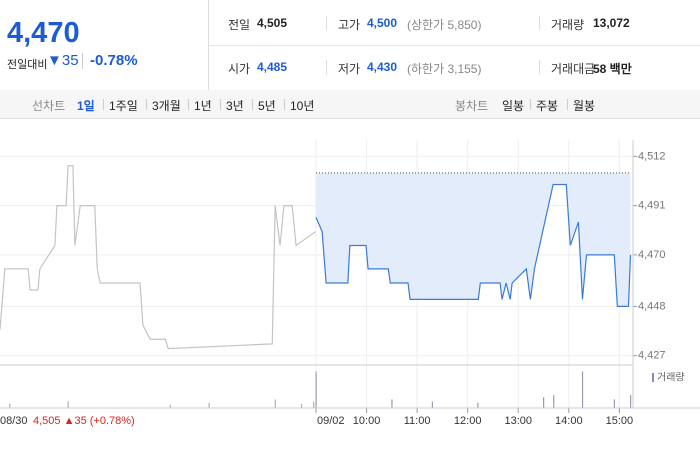  Describe the element at coordinates (272, 67) in the screenshot. I see `stat-value: 4,485` at that location.